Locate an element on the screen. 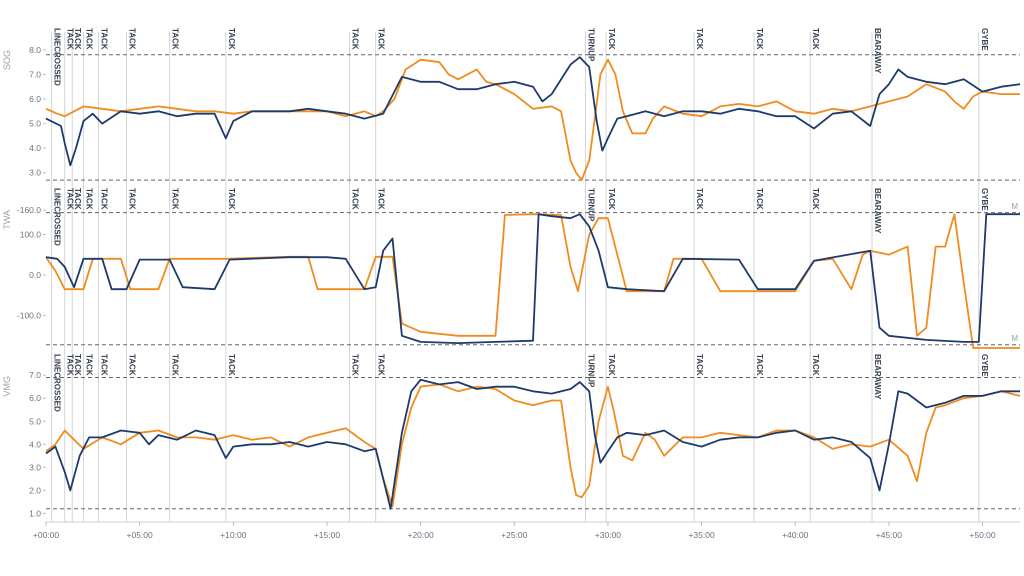 This screenshot has width=1024, height=576. x-tick-label: +40:00 is located at coordinates (795, 535).